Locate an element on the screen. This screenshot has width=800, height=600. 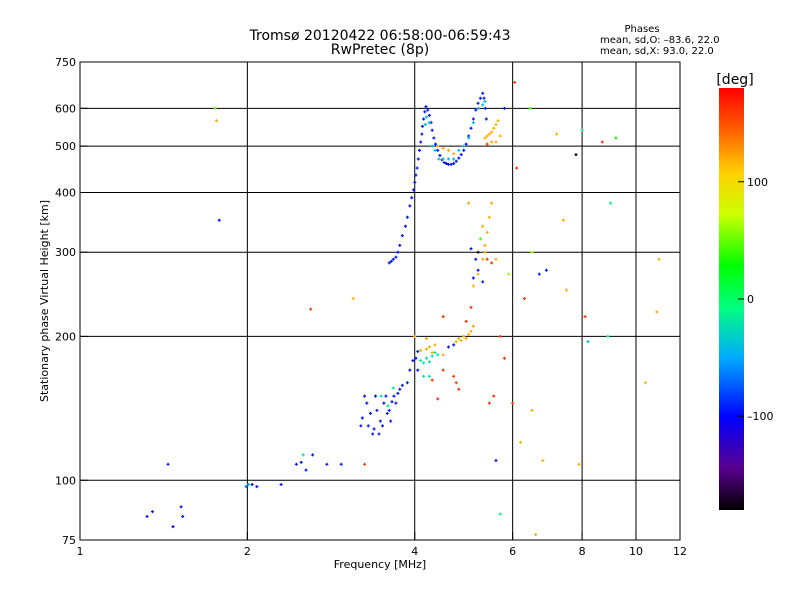
x-tick-label: 6 is located at coordinates (512, 551).